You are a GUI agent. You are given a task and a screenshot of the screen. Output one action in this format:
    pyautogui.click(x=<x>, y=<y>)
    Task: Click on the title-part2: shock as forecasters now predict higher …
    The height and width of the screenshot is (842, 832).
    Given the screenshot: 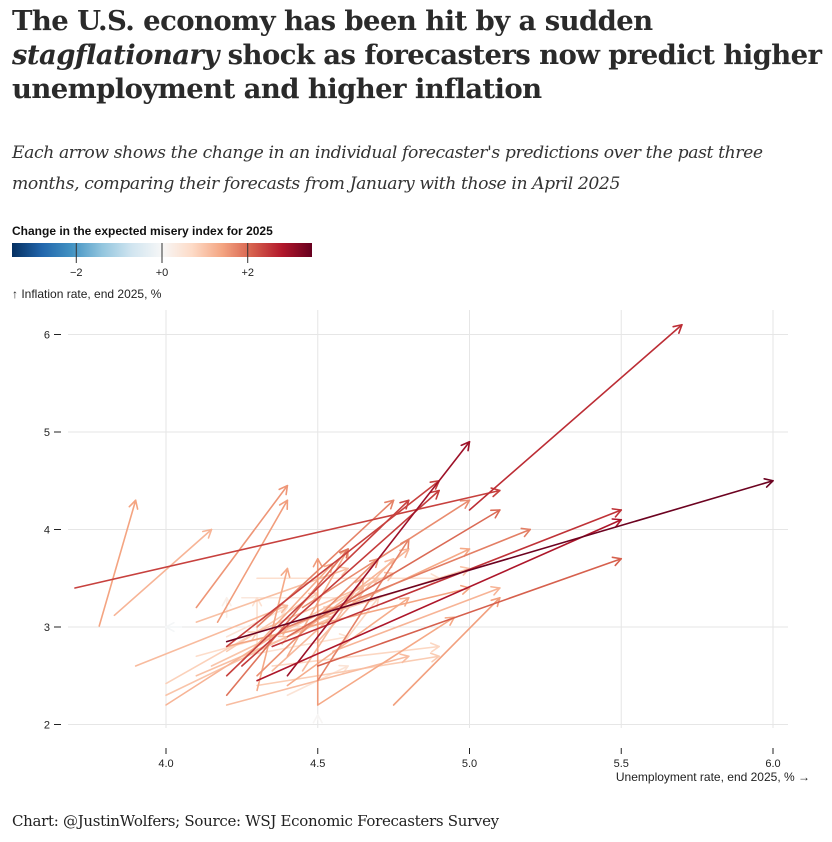 What is the action you would take?
    pyautogui.click(x=417, y=72)
    